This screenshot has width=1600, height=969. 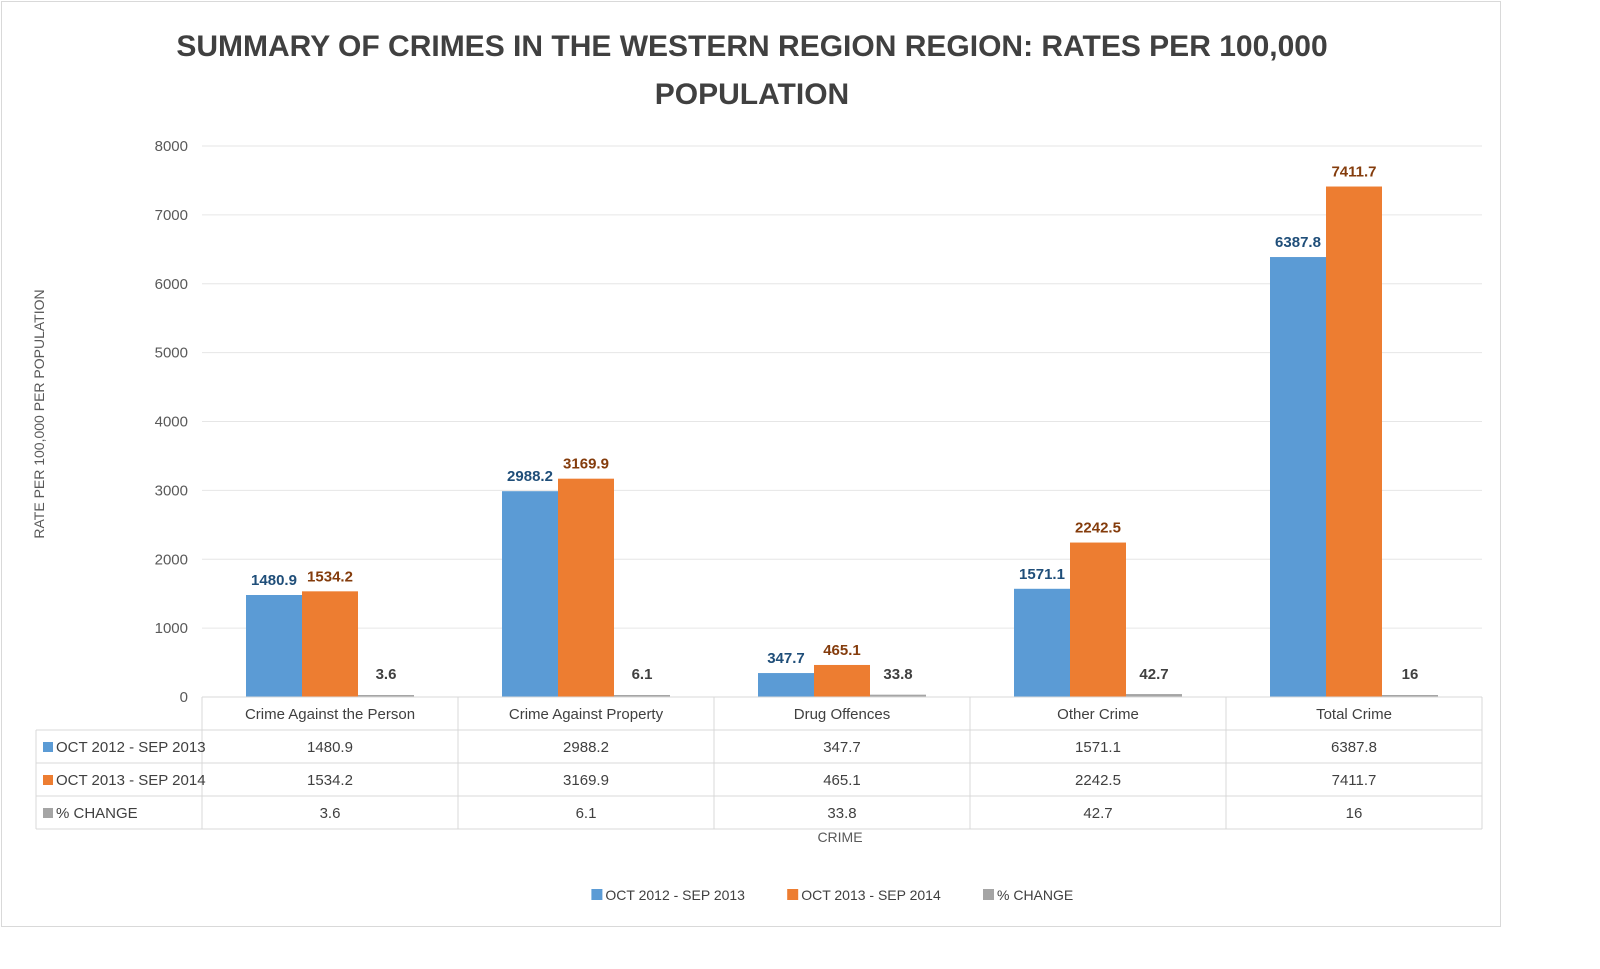 I want to click on table-cell: 16, so click(x=1354, y=813).